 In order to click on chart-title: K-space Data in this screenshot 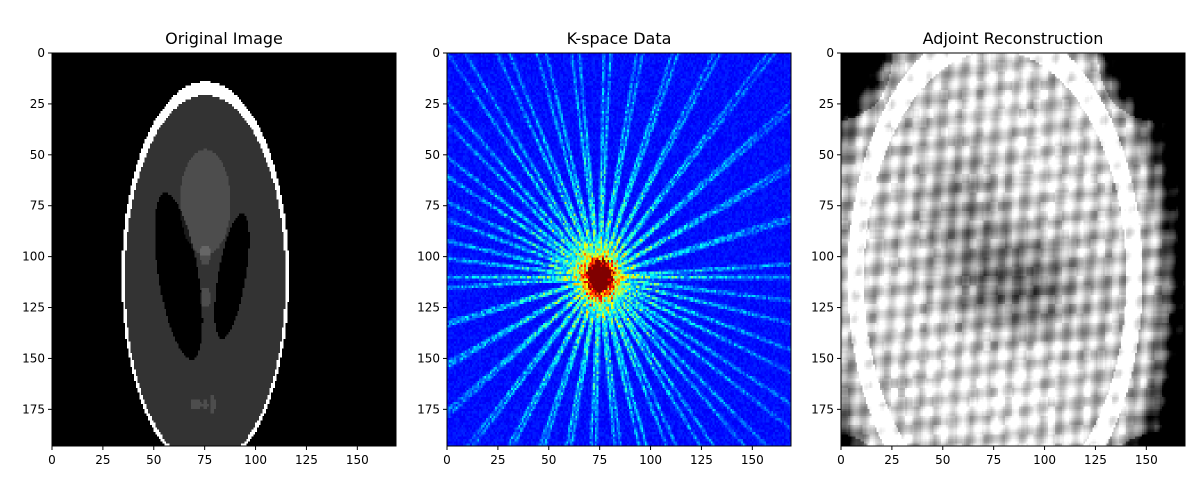, I will do `click(619, 38)`.